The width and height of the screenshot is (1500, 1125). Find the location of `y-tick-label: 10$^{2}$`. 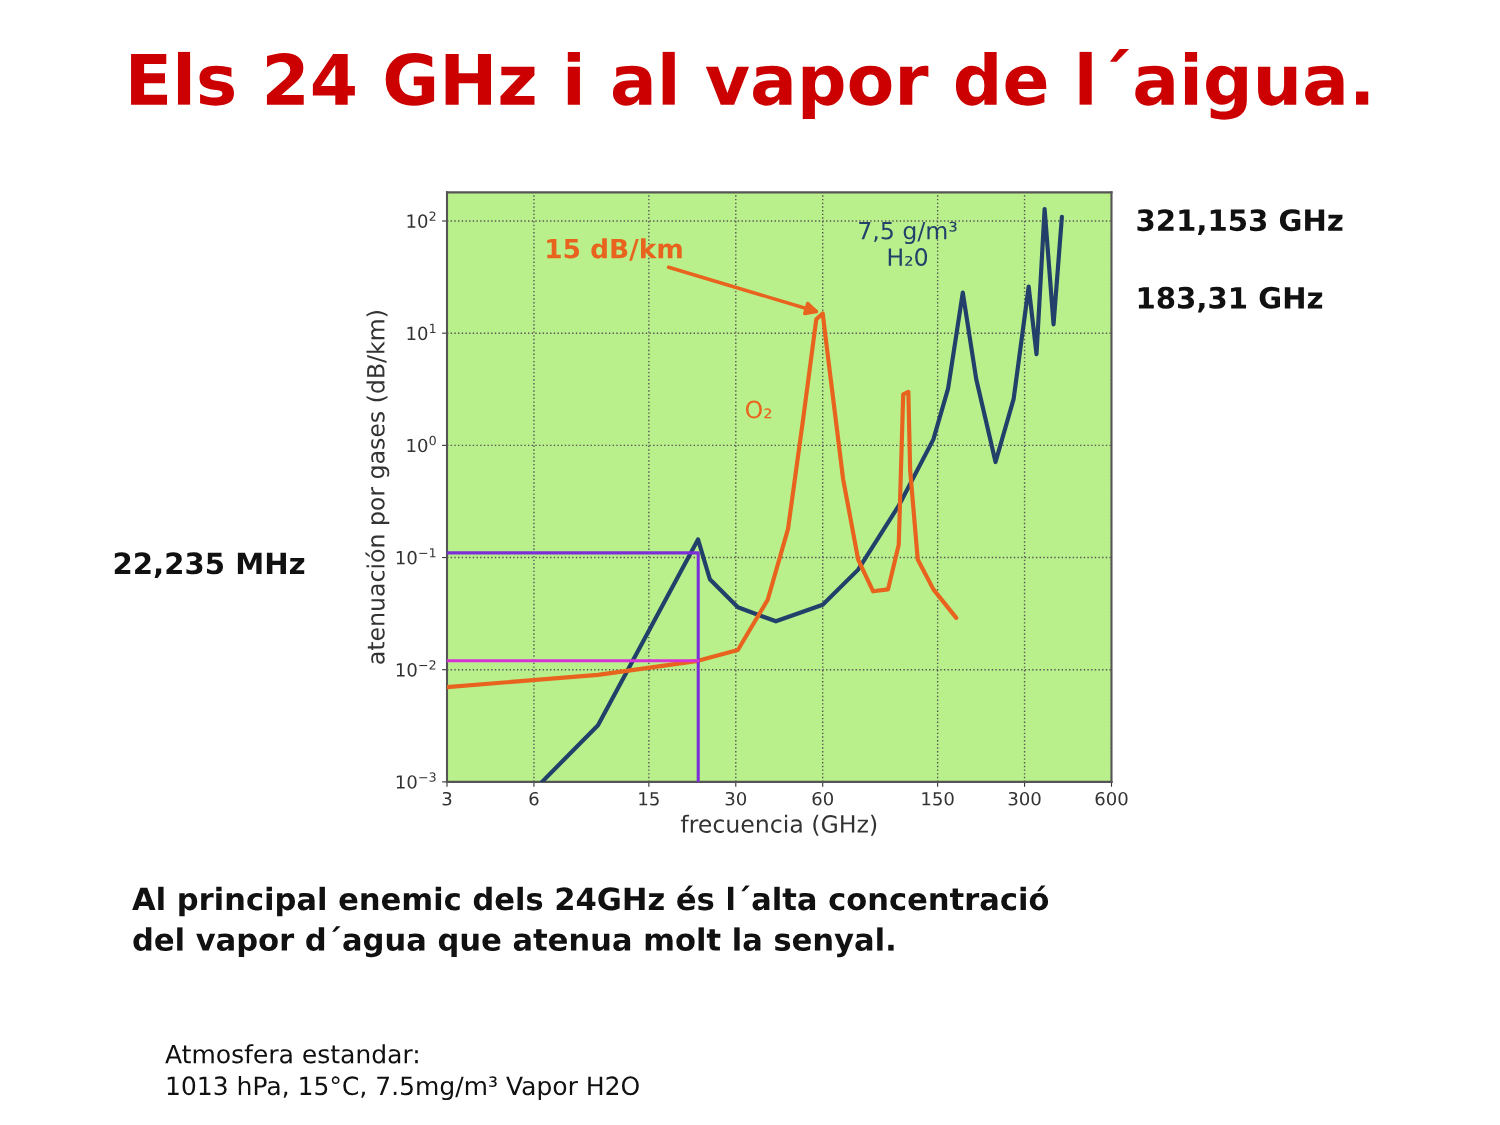

y-tick-label: 10$^{2}$ is located at coordinates (421, 219).